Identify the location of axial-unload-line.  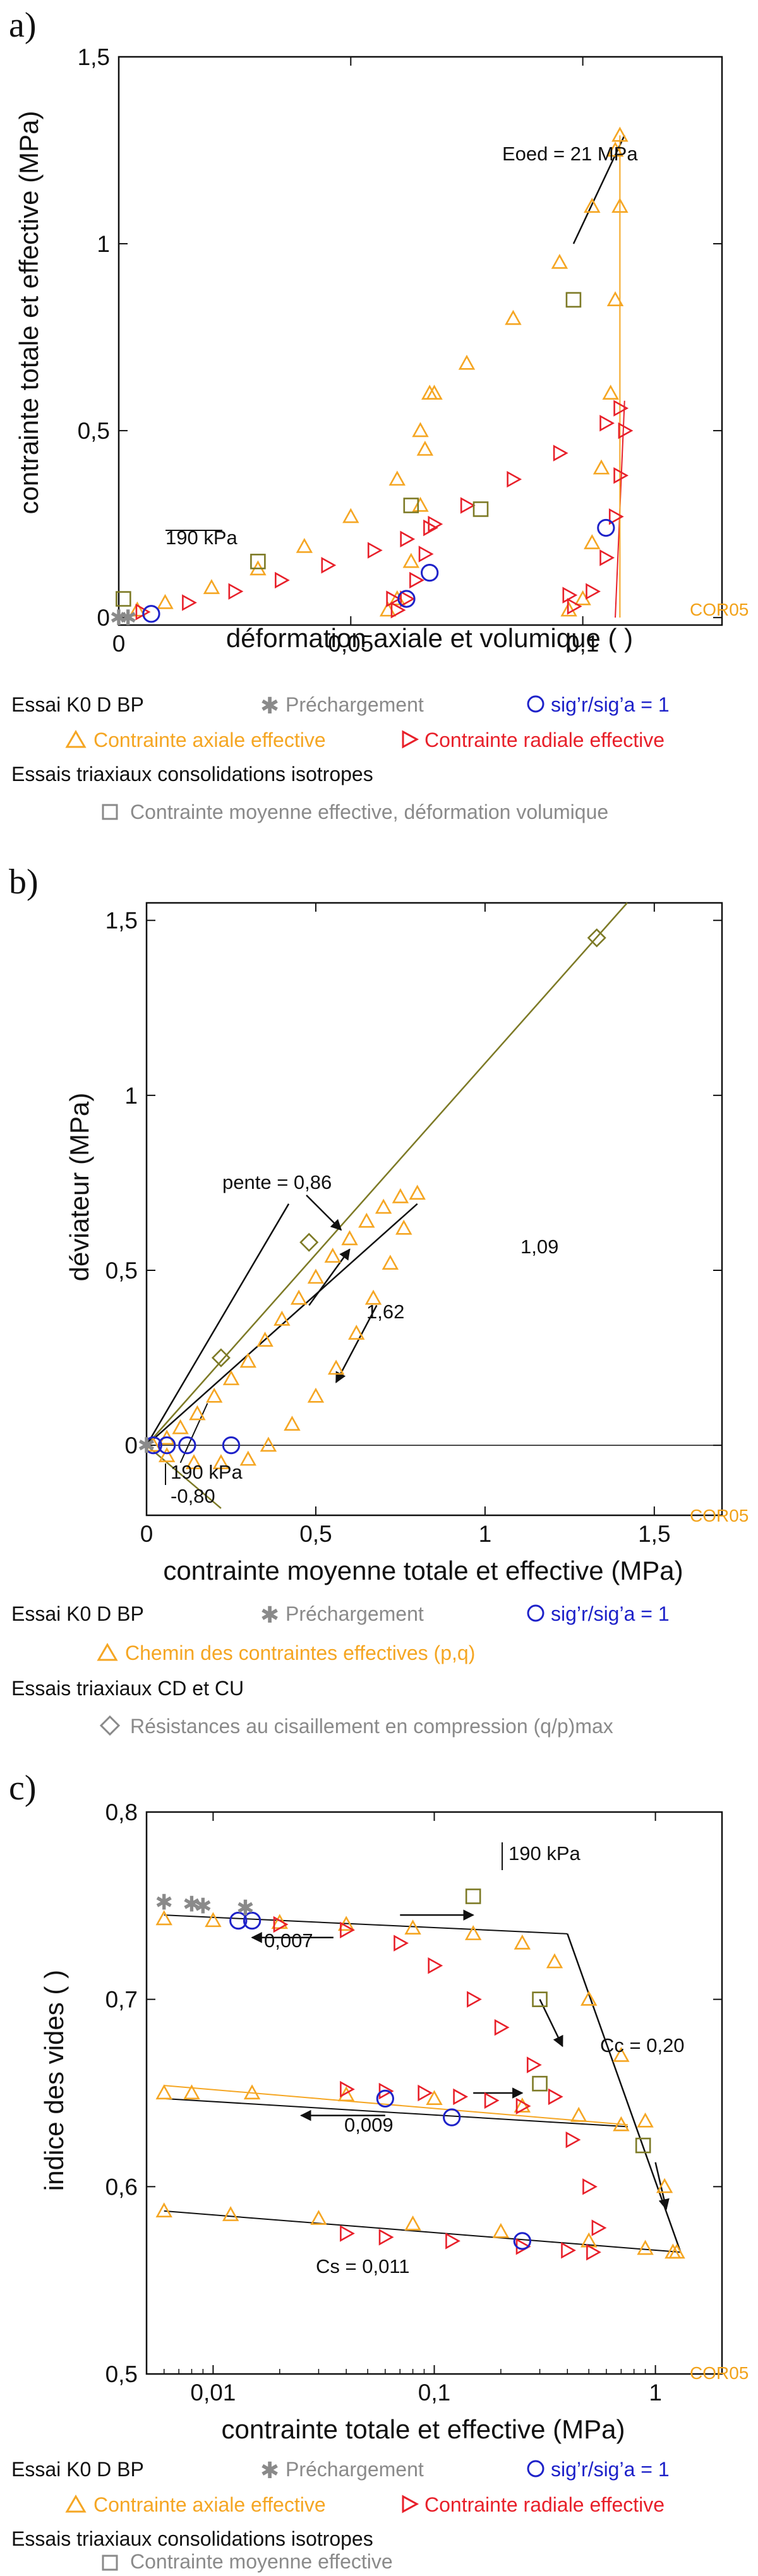
(396, 2105).